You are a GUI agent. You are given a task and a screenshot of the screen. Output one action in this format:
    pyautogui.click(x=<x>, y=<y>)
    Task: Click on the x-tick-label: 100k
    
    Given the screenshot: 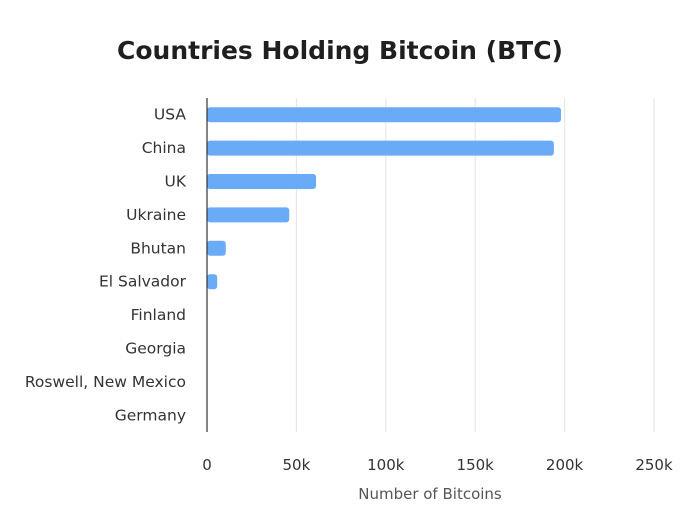 What is the action you would take?
    pyautogui.click(x=386, y=465)
    